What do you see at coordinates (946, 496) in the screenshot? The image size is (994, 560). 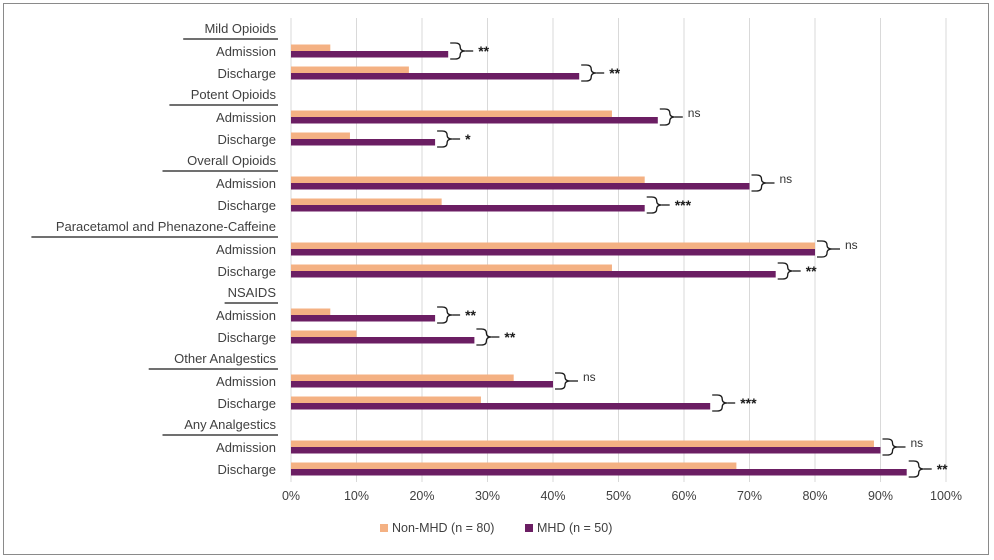 I see `x-tick-label: 100%` at bounding box center [946, 496].